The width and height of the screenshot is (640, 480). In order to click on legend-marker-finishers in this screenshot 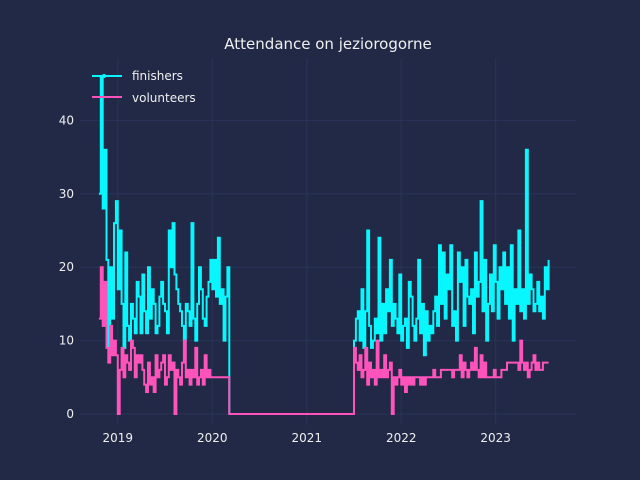, I will do `click(104, 76)`.